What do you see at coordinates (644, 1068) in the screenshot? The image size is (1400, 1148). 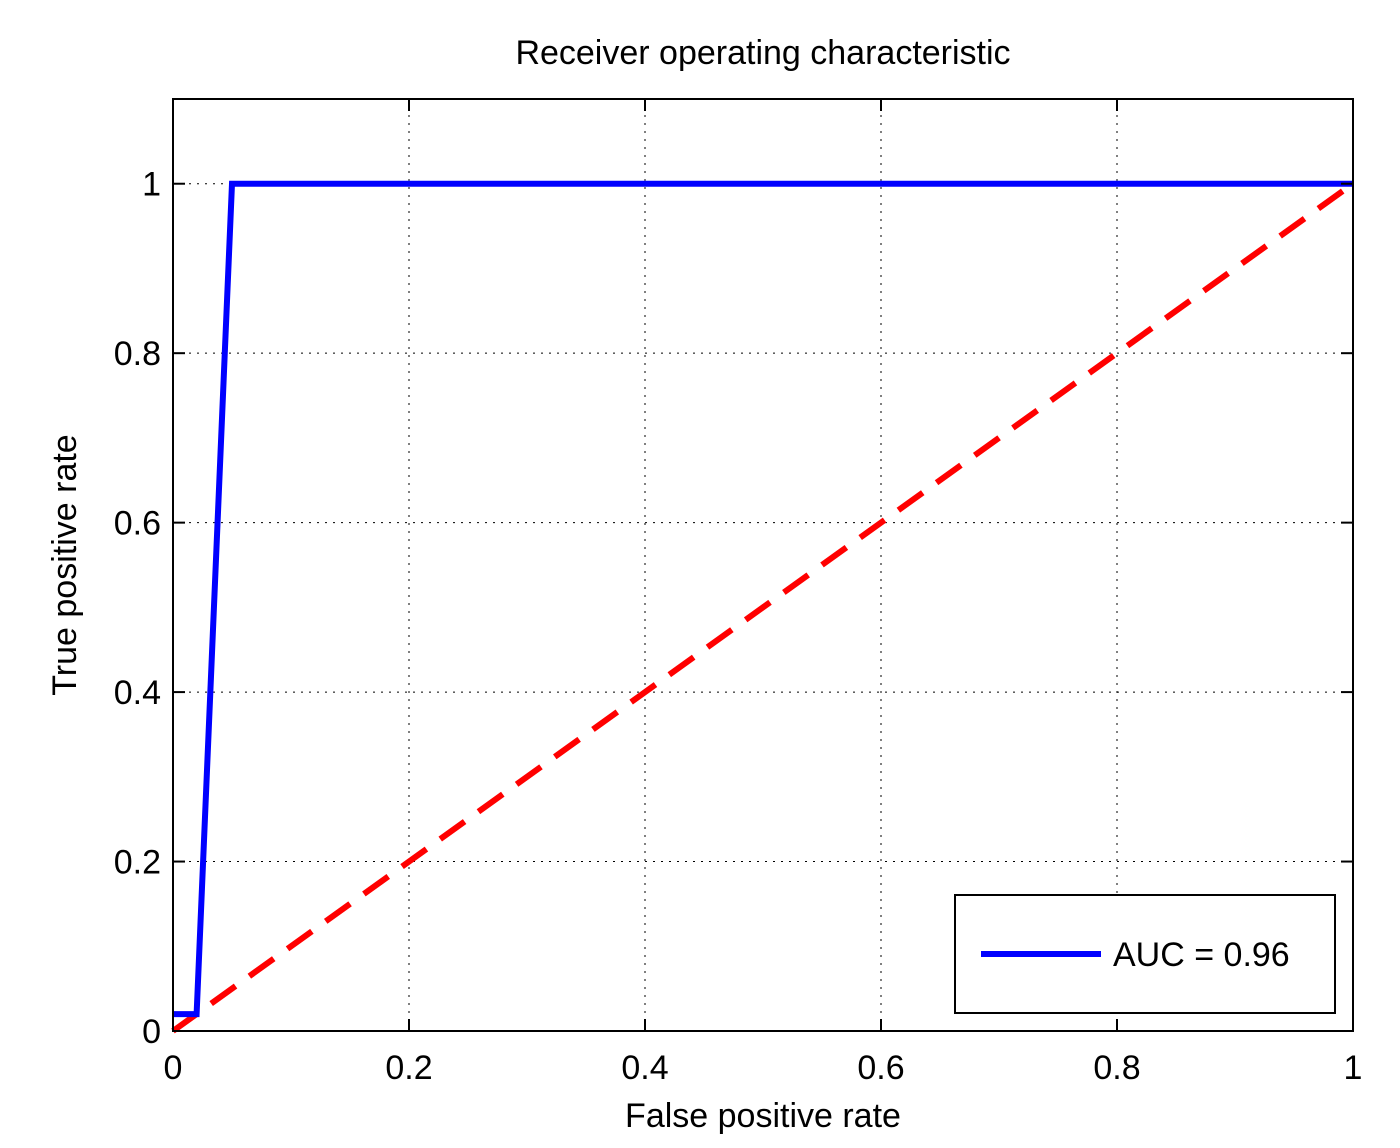 I see `x-tick-label: 0.4` at bounding box center [644, 1068].